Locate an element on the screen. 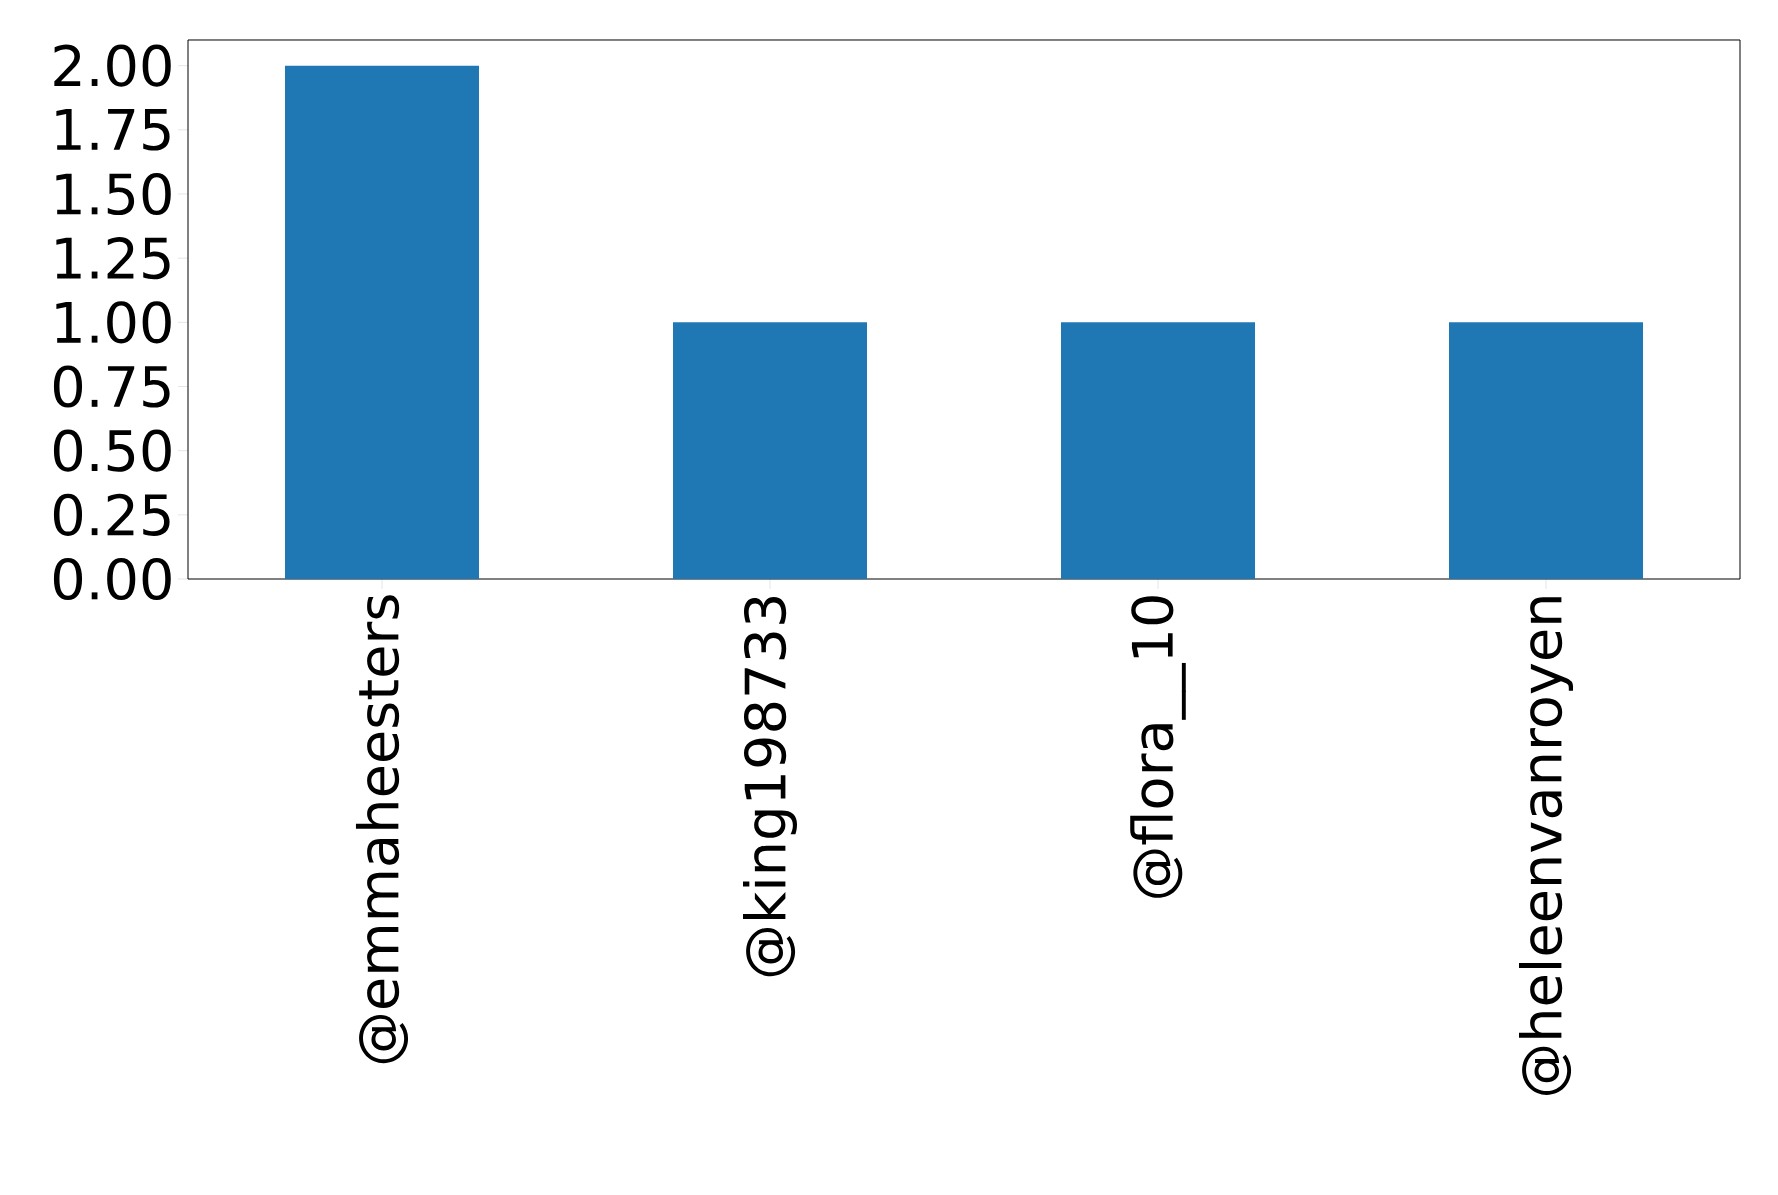  y-tick-label: 0.00 is located at coordinates (112, 579).